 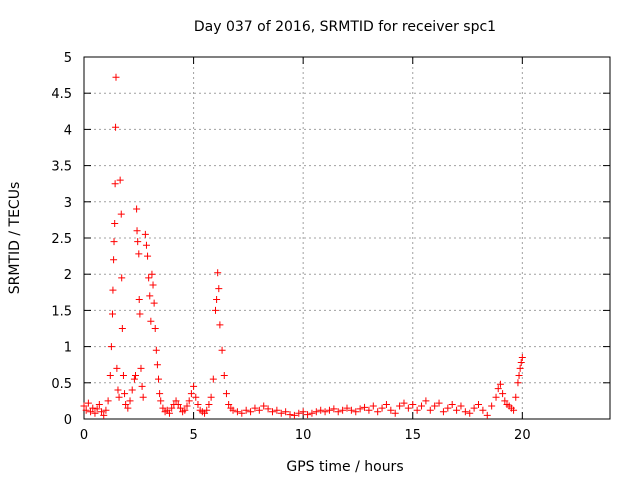 I want to click on x-tick-label: 15, so click(x=412, y=435).